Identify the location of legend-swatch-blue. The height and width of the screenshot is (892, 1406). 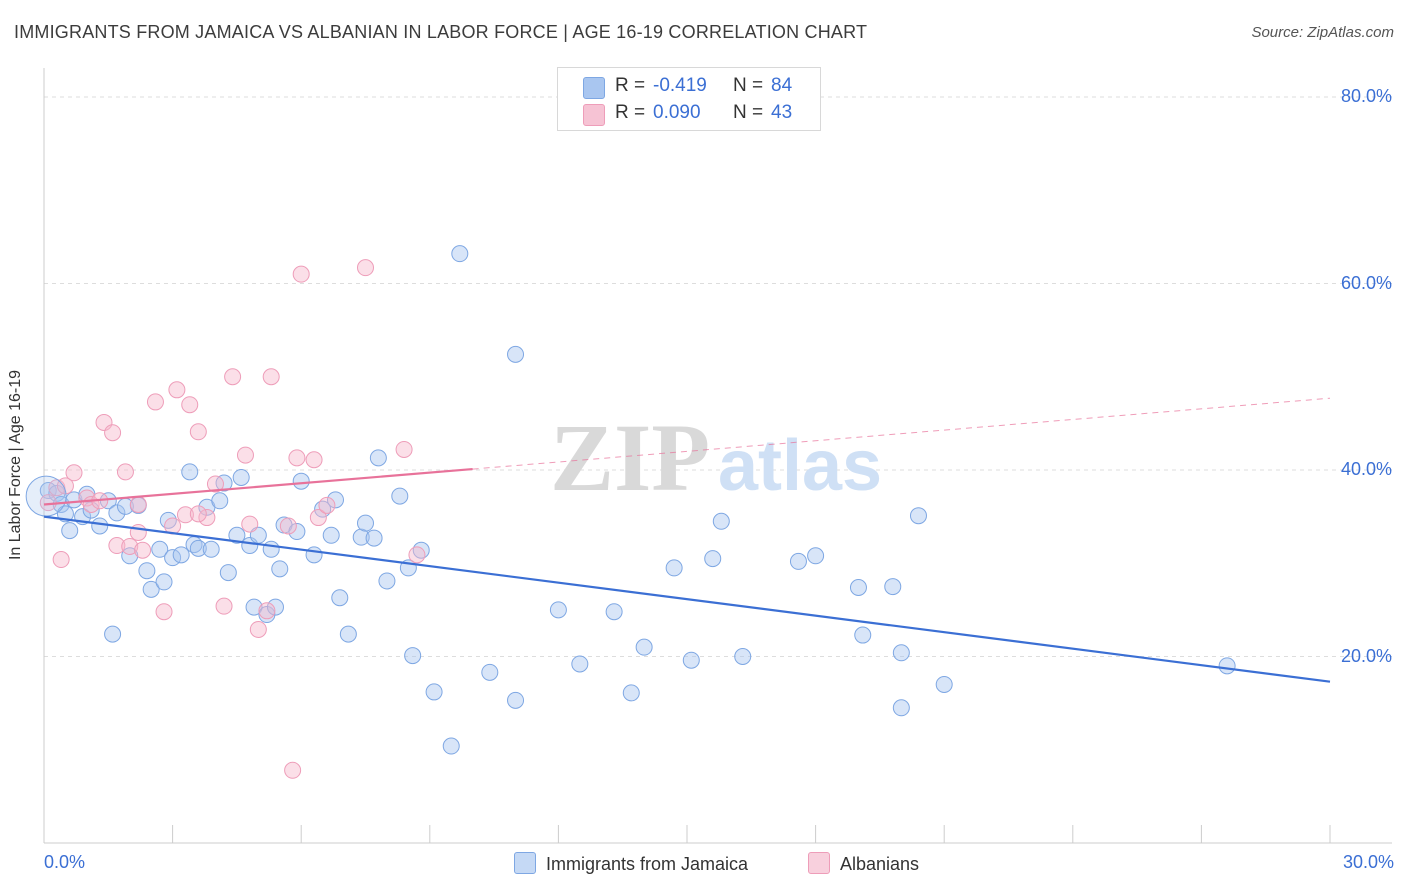
(594, 88).